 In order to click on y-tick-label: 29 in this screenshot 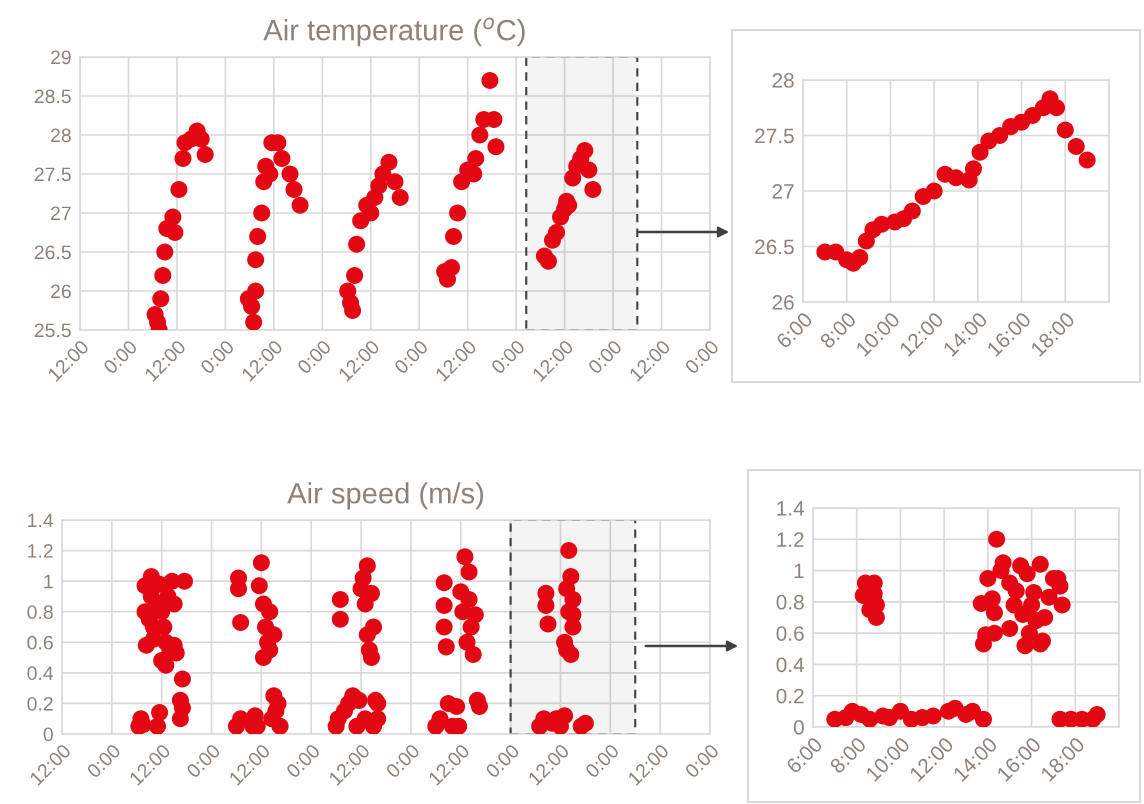, I will do `click(61, 57)`.